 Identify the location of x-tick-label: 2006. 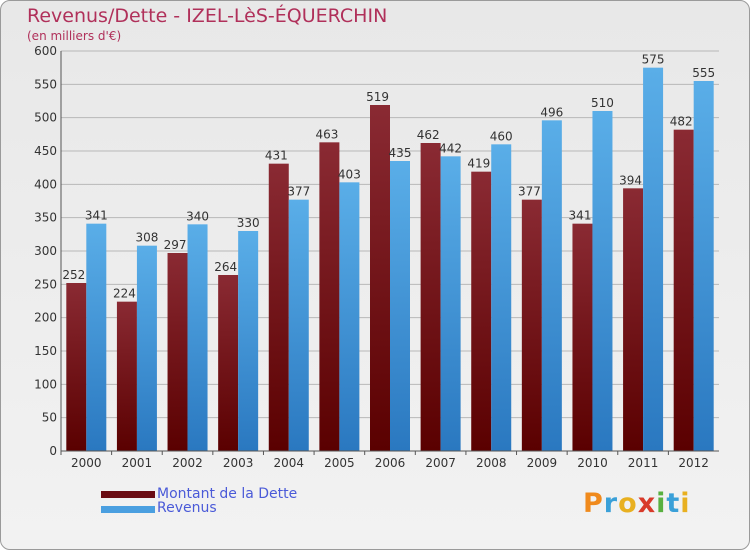
(390, 463).